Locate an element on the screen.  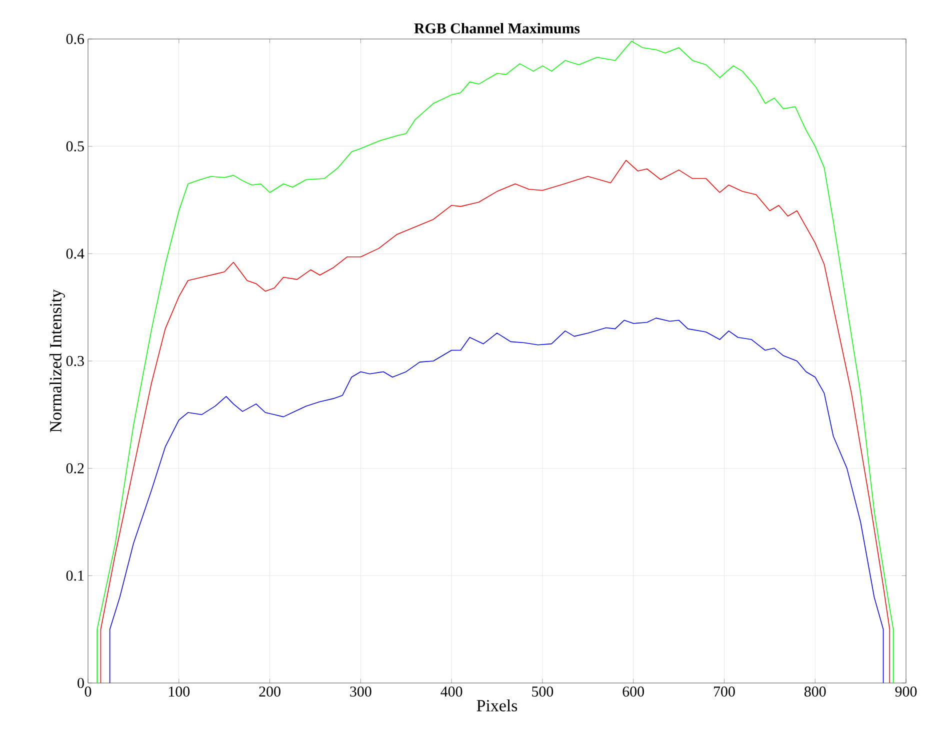
y-tick-label: 0.3 is located at coordinates (75, 361).